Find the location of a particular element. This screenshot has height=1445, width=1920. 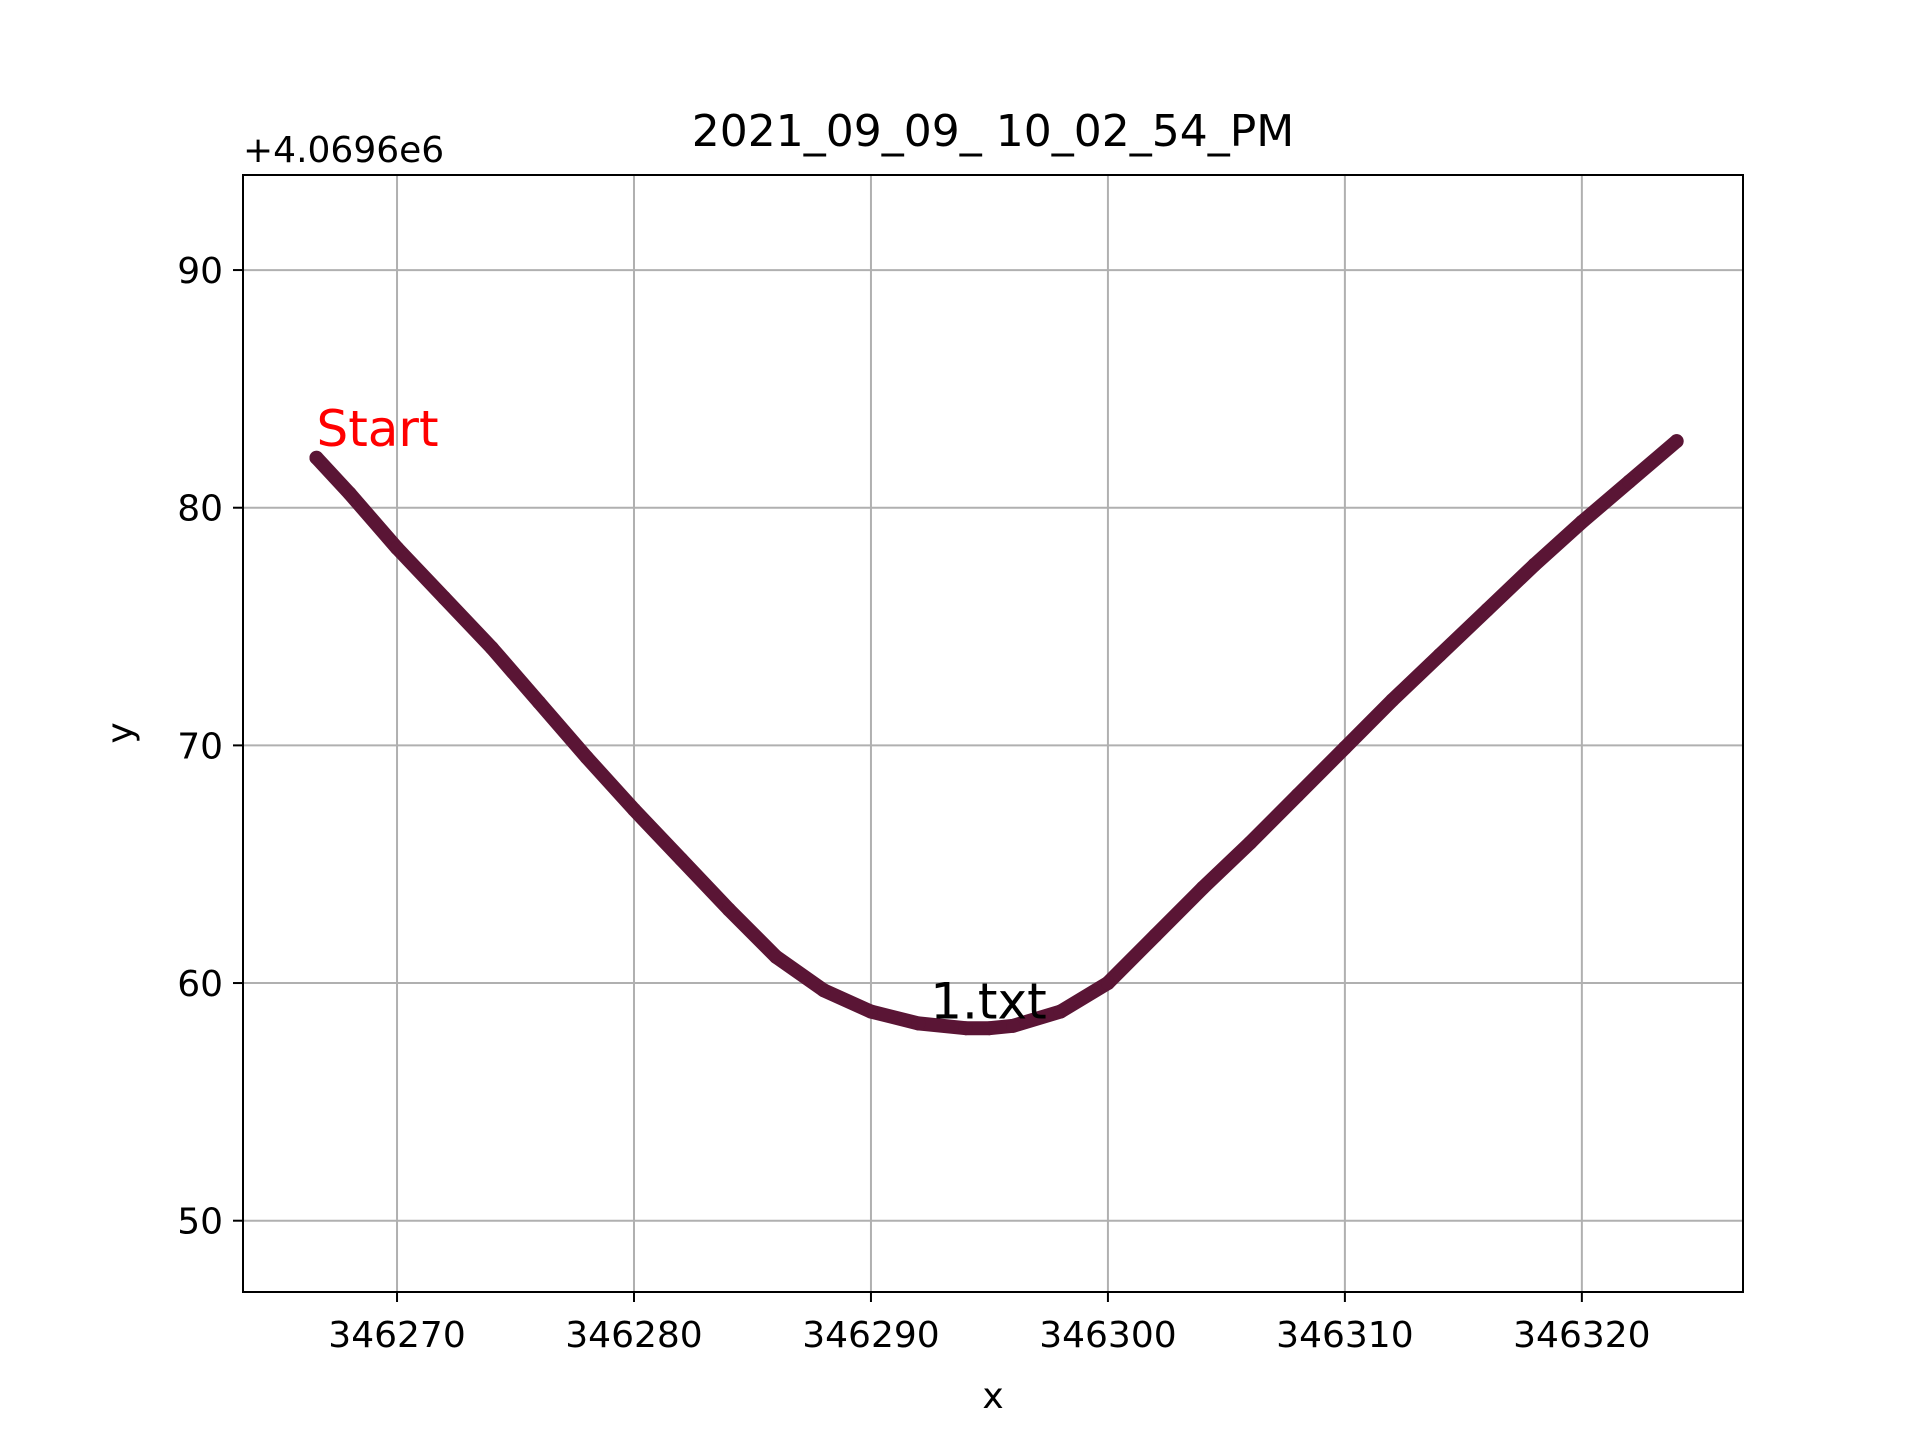

y-axis-label: y is located at coordinates (120, 732).